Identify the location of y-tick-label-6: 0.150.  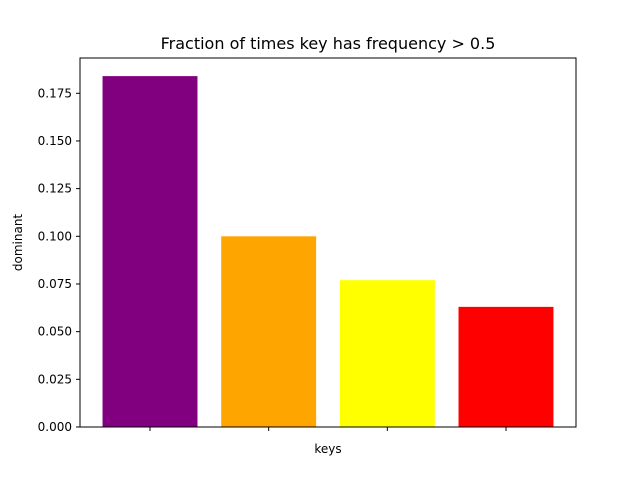
(55, 141).